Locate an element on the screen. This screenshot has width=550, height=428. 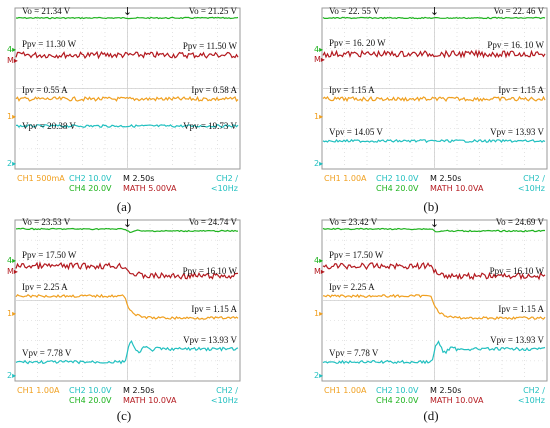
label-ppv-left: Ppv = 16. 20 W is located at coordinates (357, 43).